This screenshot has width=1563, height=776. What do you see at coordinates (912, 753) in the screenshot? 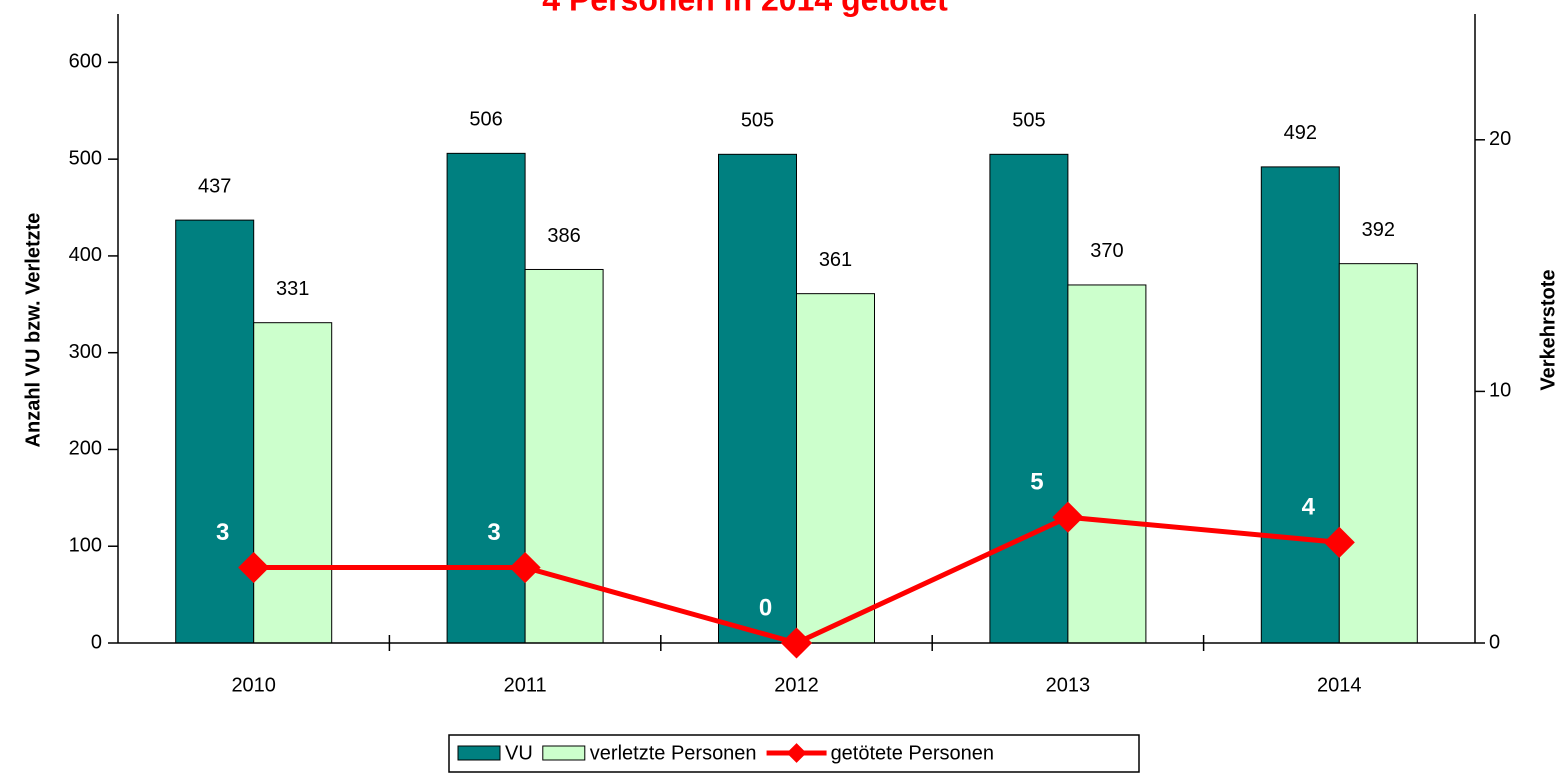
I see `legend-label: getötete Personen` at bounding box center [912, 753].